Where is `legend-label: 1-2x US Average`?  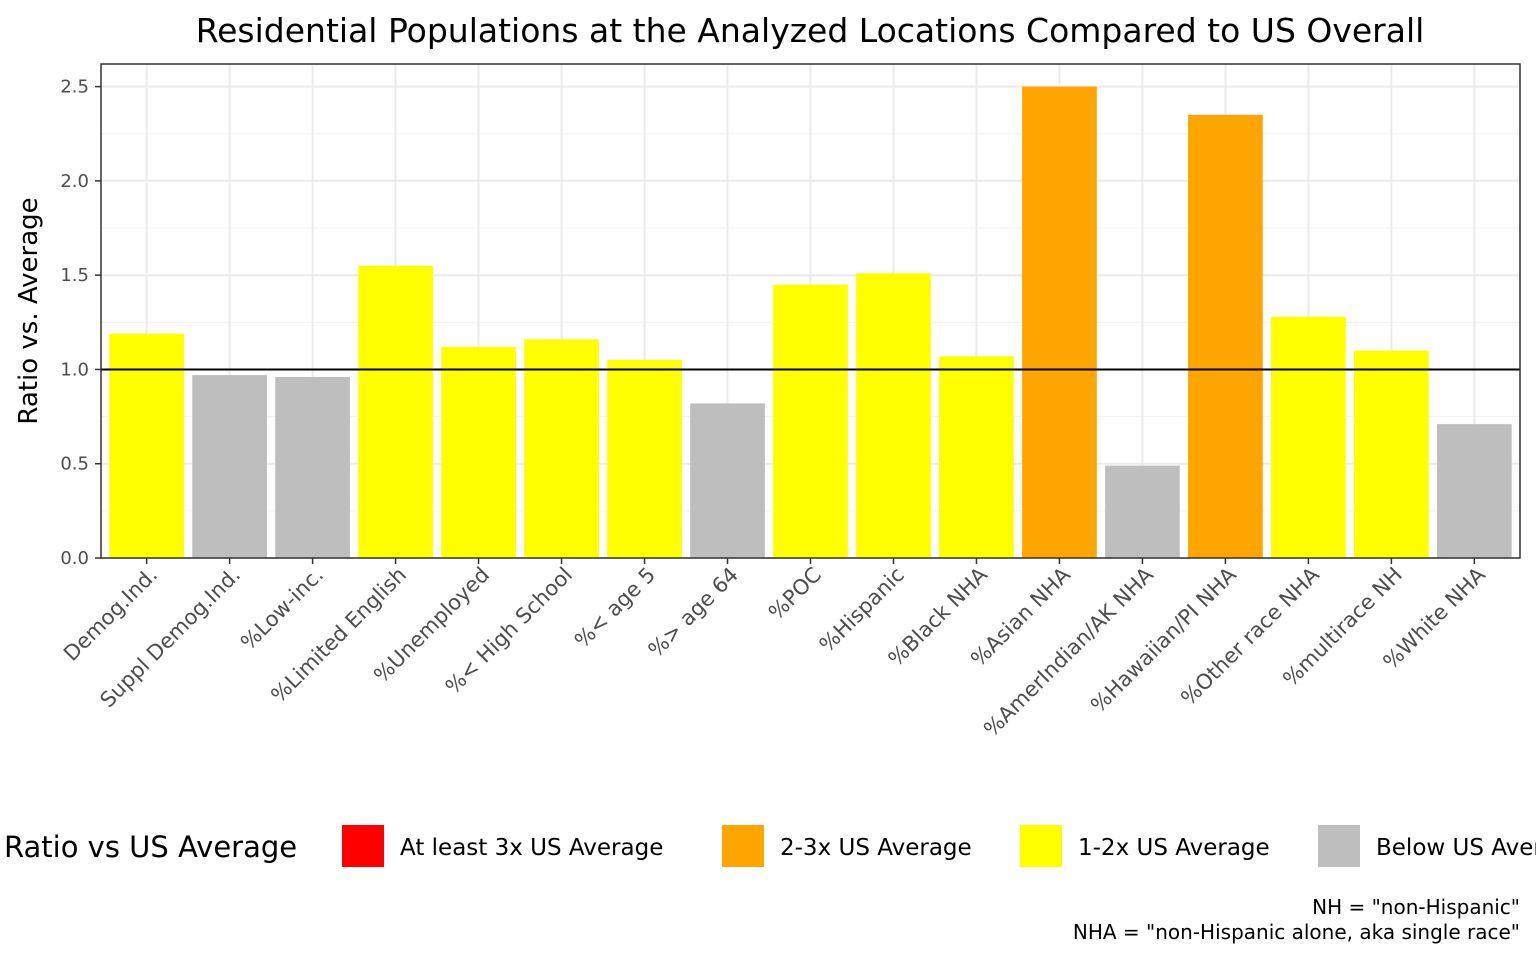 legend-label: 1-2x US Average is located at coordinates (1174, 848).